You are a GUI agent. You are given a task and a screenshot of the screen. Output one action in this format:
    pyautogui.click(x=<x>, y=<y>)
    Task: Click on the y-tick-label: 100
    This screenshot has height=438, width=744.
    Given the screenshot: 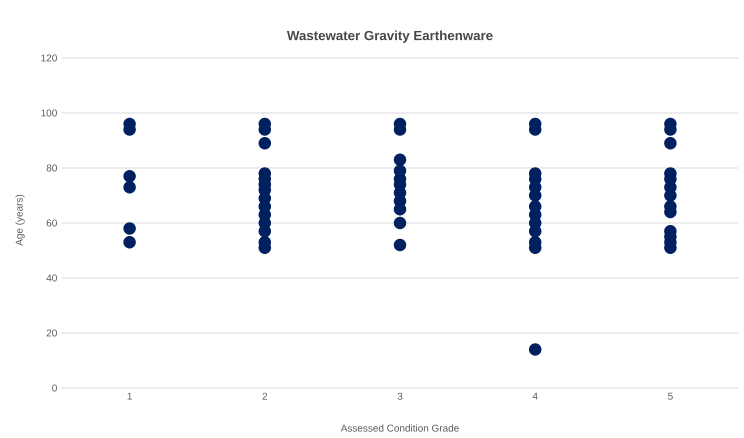 What is the action you would take?
    pyautogui.click(x=49, y=113)
    